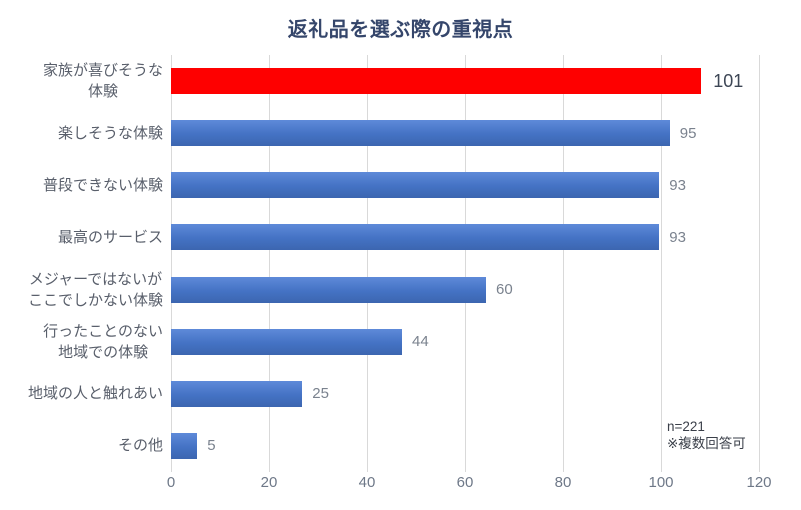 This screenshot has width=801, height=510. What do you see at coordinates (269, 482) in the screenshot?
I see `x-tick-label: 20` at bounding box center [269, 482].